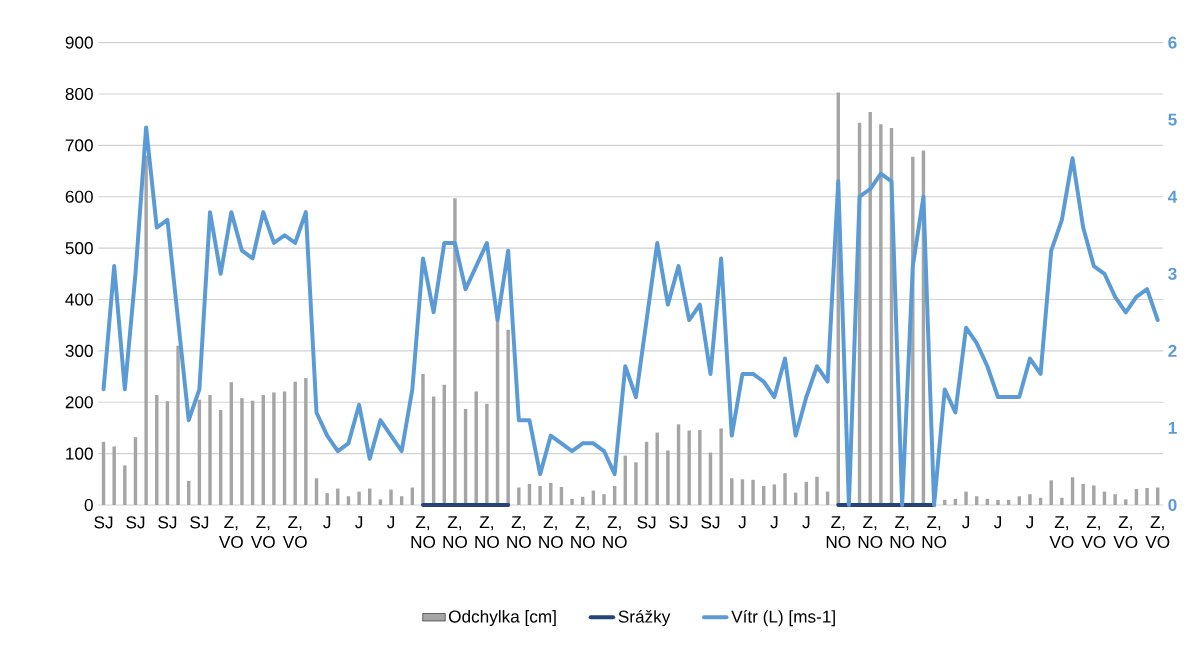 The image size is (1202, 649). I want to click on y2-tick-label: 3, so click(1172, 273).